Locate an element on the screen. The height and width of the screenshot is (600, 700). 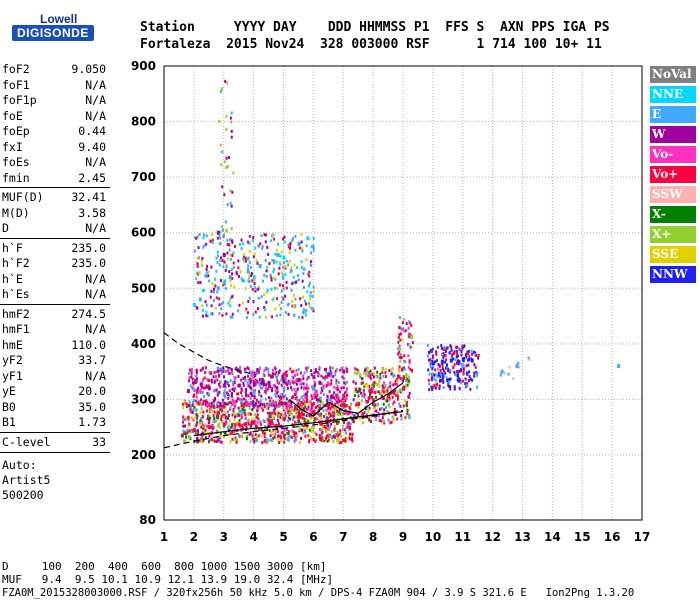
param-value: N/A is located at coordinates (95, 115).